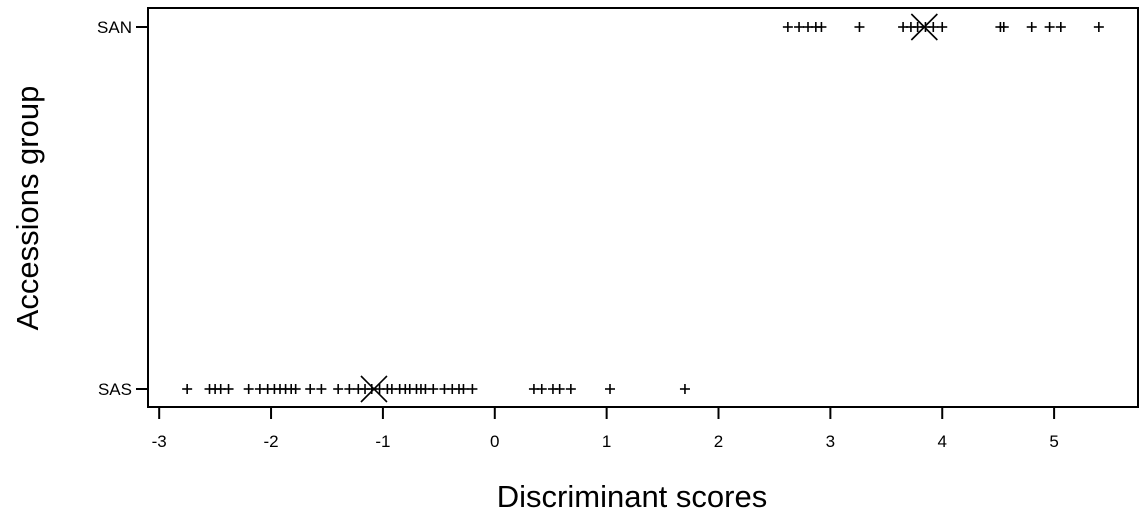 This screenshot has width=1140, height=521. Describe the element at coordinates (115, 389) in the screenshot. I see `y-tick-label: SAS` at that location.